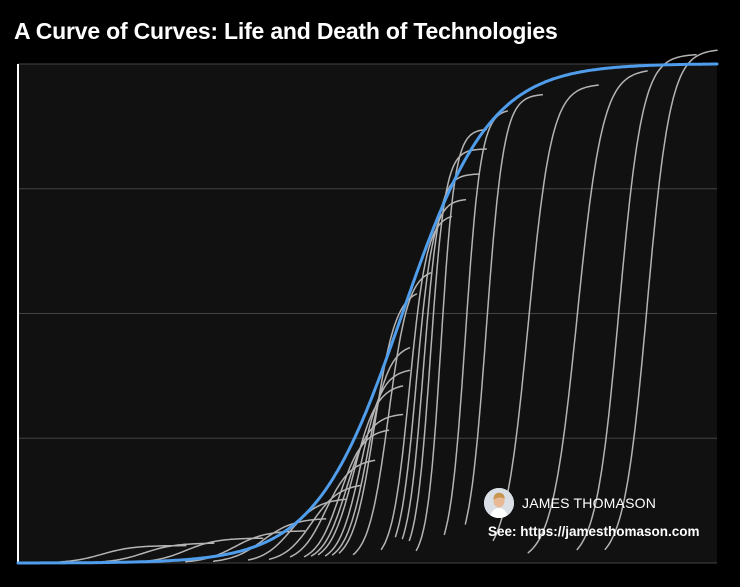 The height and width of the screenshot is (587, 740). I want to click on author-badge: JAMES THOMASON, so click(570, 503).